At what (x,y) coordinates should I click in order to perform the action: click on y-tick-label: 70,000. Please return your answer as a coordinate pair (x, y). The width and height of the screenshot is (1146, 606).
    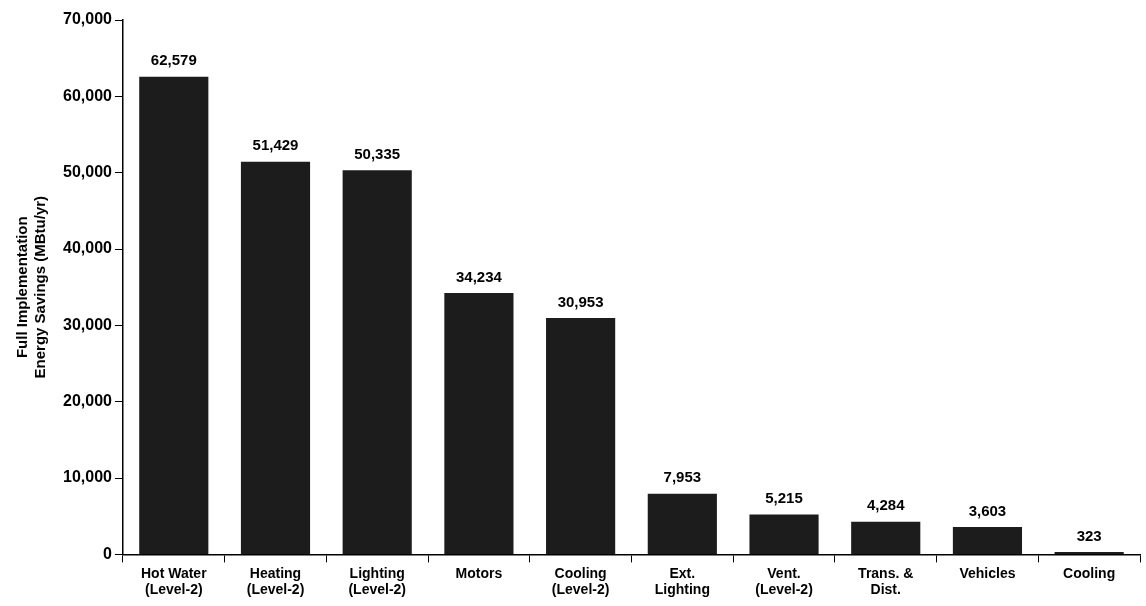
    Looking at the image, I should click on (88, 19).